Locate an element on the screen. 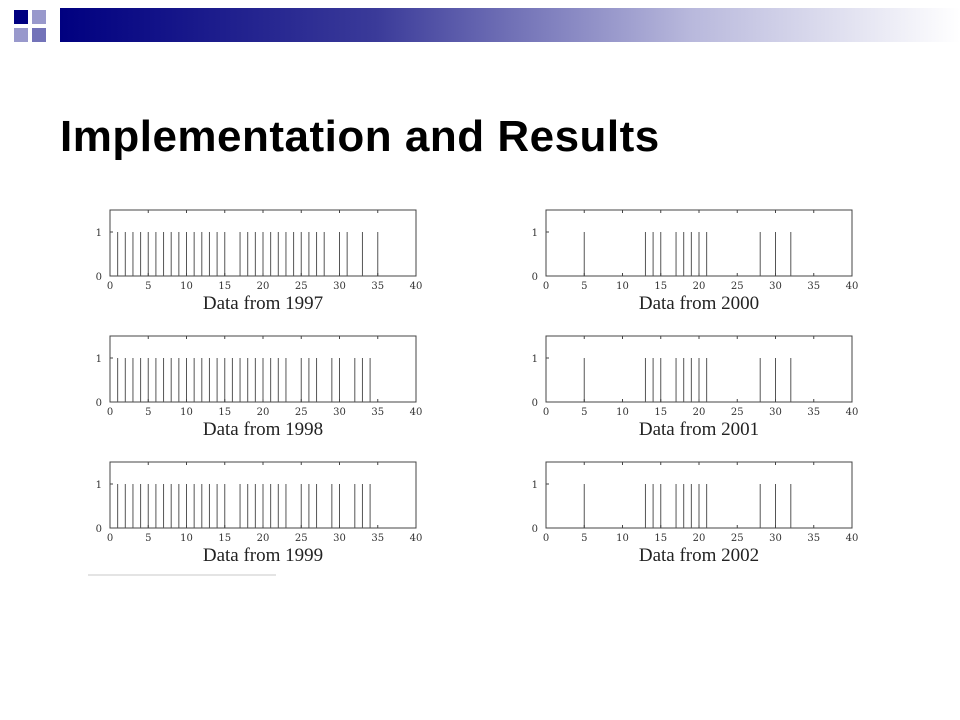 The height and width of the screenshot is (720, 960). chart-caption: Data from 1998 is located at coordinates (263, 429).